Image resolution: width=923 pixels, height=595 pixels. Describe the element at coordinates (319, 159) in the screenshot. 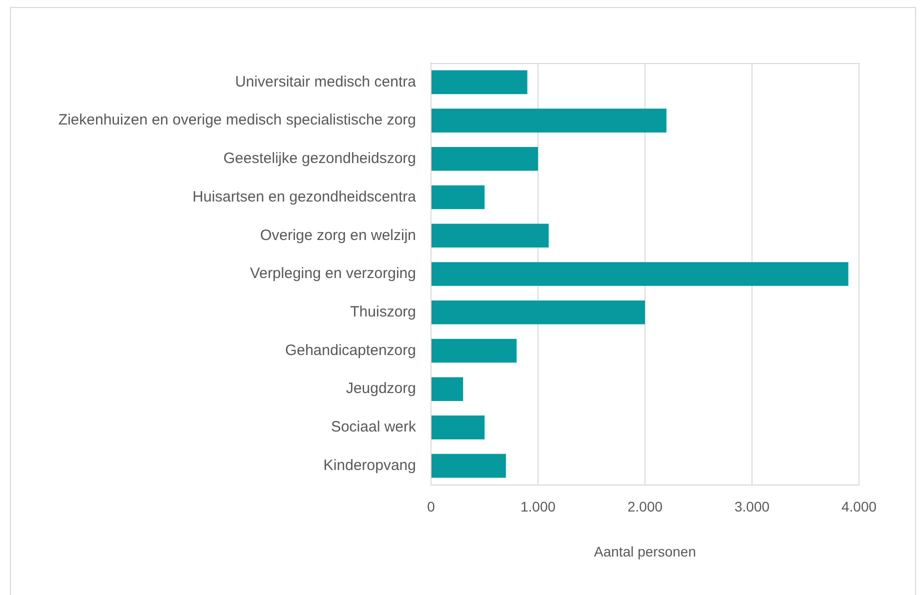

I see `y-tick-label: Geestelijke gezondheidszorg` at that location.